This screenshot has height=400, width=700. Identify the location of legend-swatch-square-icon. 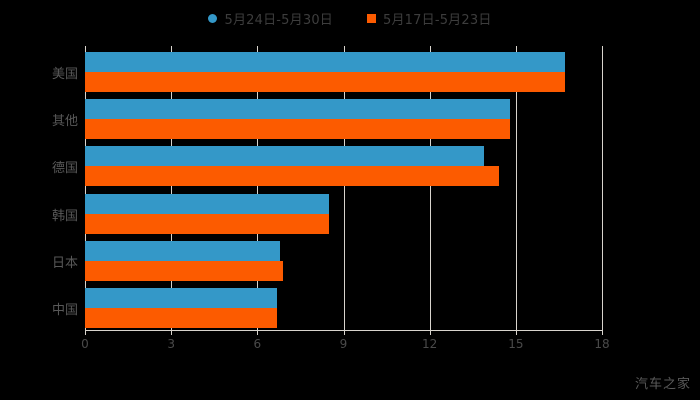
(371, 18).